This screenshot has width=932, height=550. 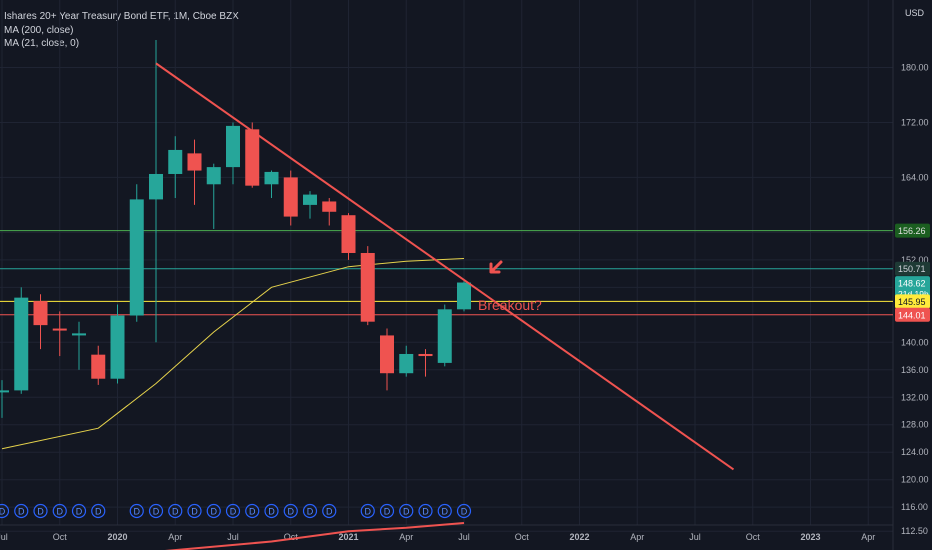 What do you see at coordinates (42, 43) in the screenshot?
I see `legend-ma21: MA (21, close, 0)` at bounding box center [42, 43].